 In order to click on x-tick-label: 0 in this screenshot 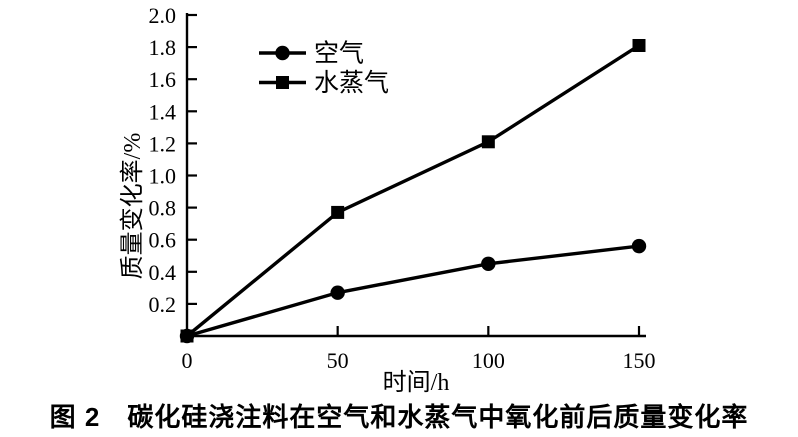, I will do `click(187, 360)`.